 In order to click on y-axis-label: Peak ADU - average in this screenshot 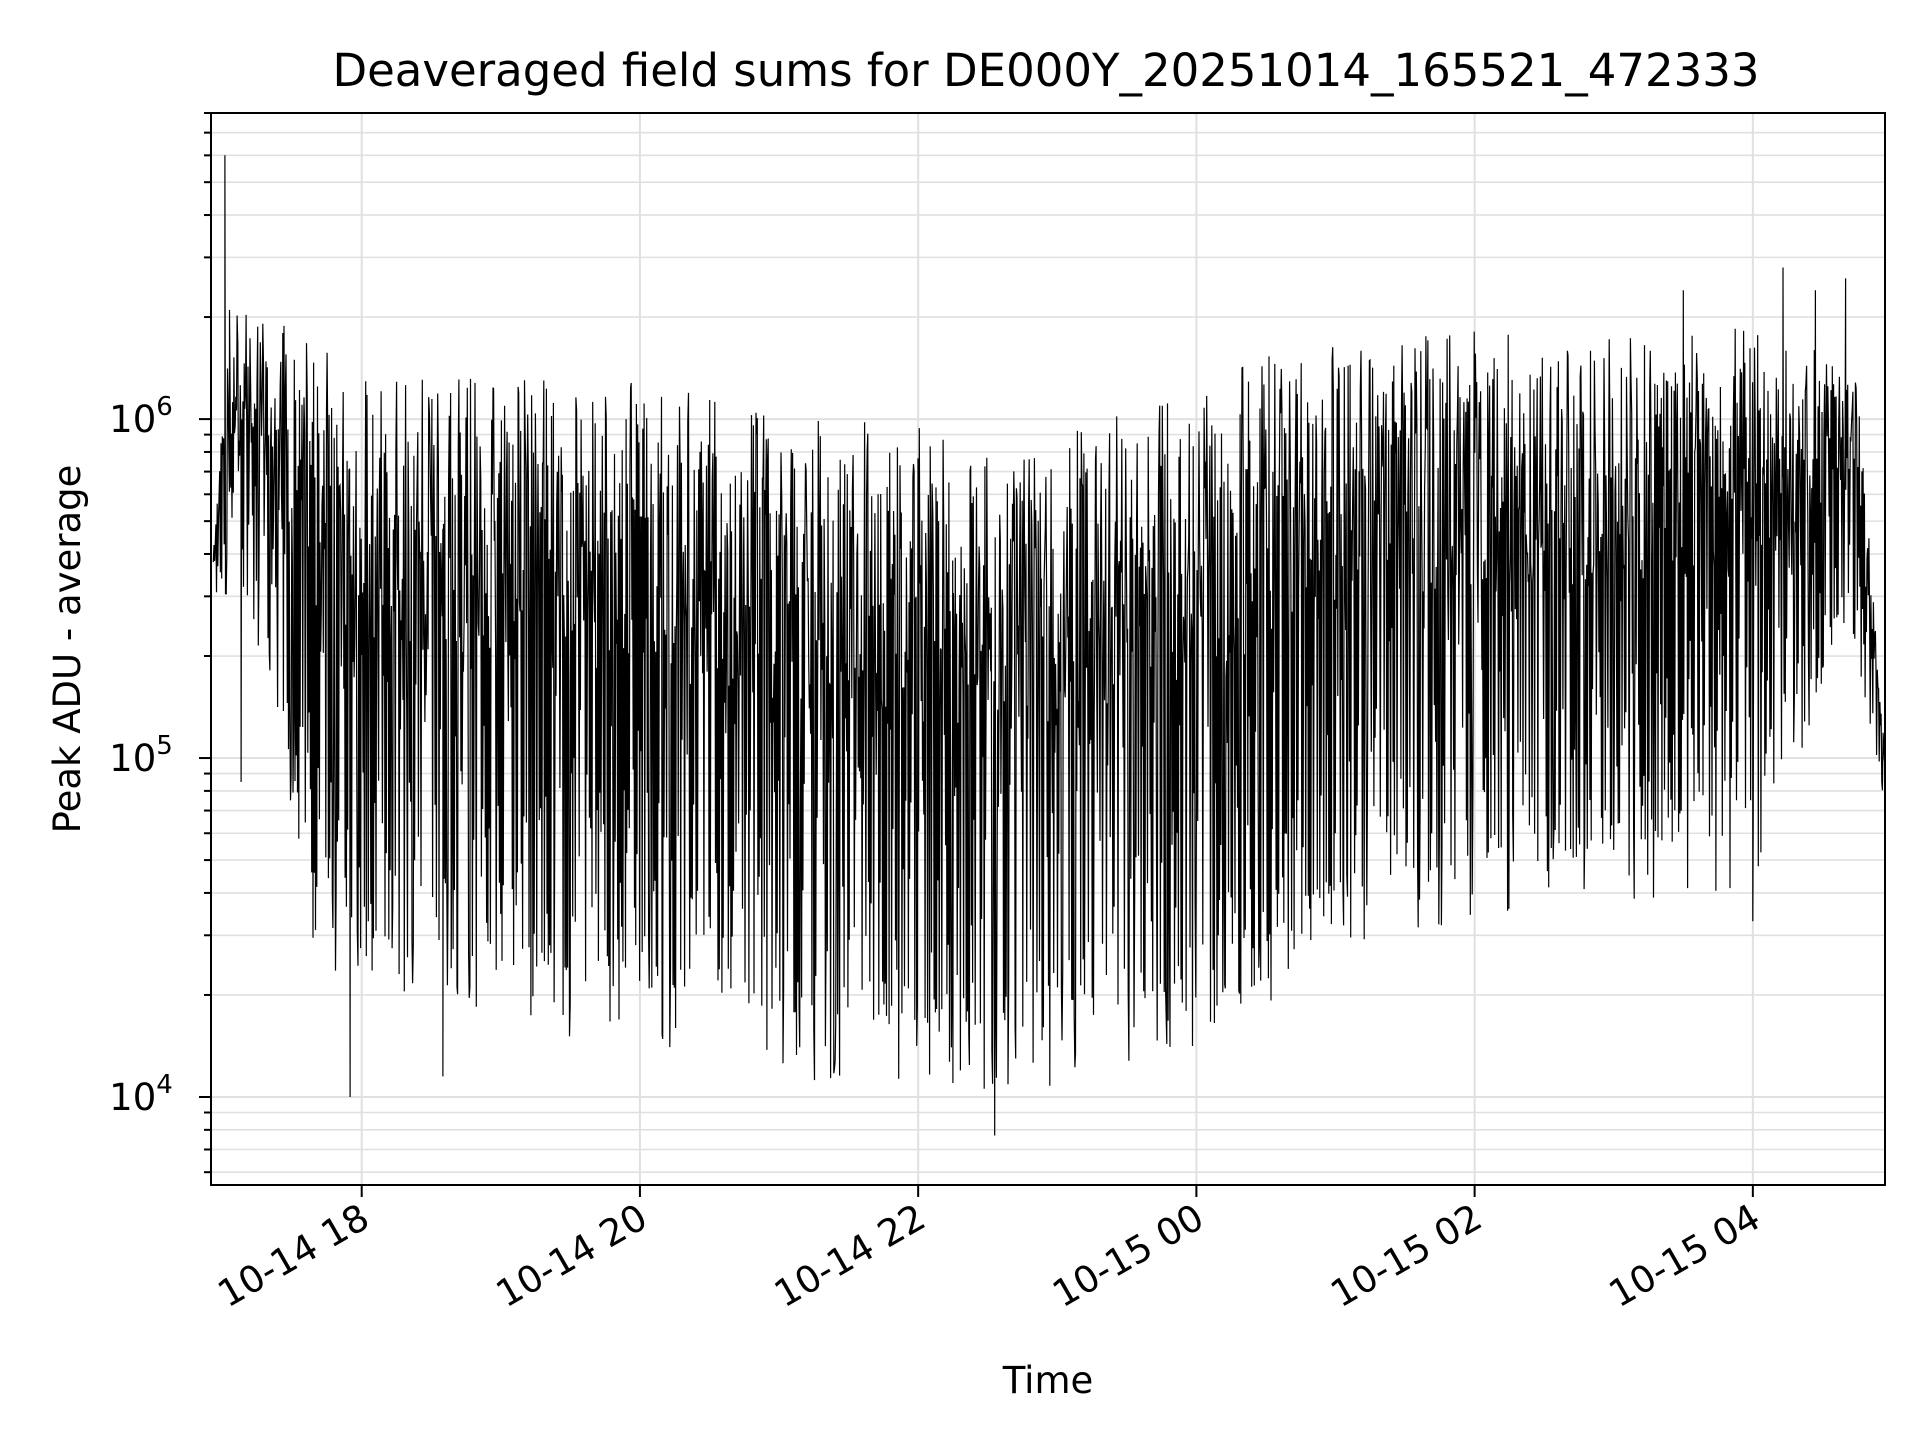, I will do `click(67, 649)`.